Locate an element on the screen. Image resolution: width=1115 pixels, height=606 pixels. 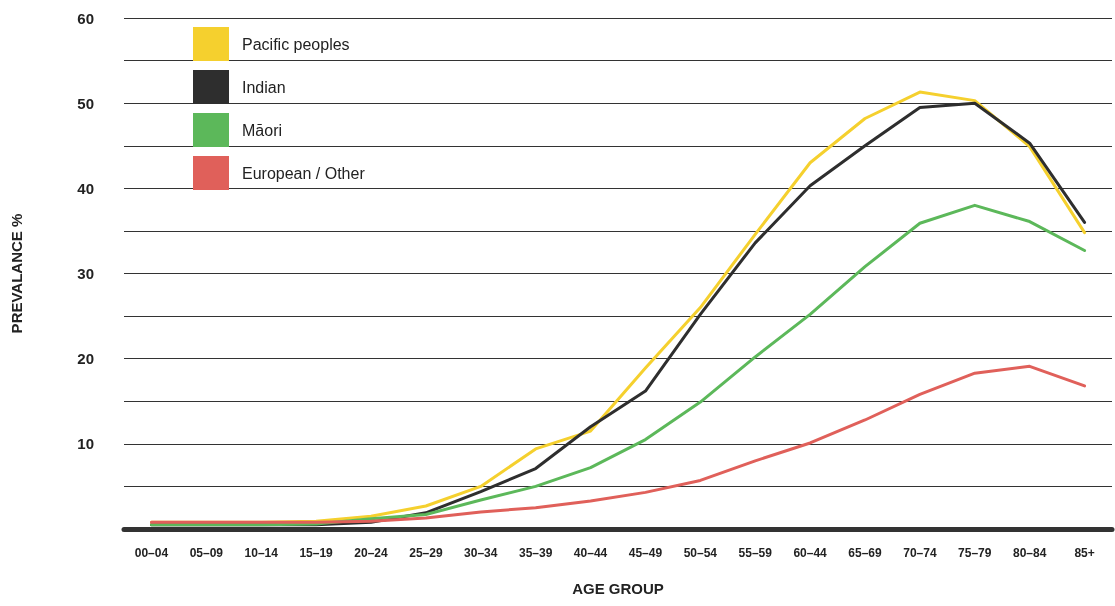
x-tick-label: 05–09 is located at coordinates (206, 553).